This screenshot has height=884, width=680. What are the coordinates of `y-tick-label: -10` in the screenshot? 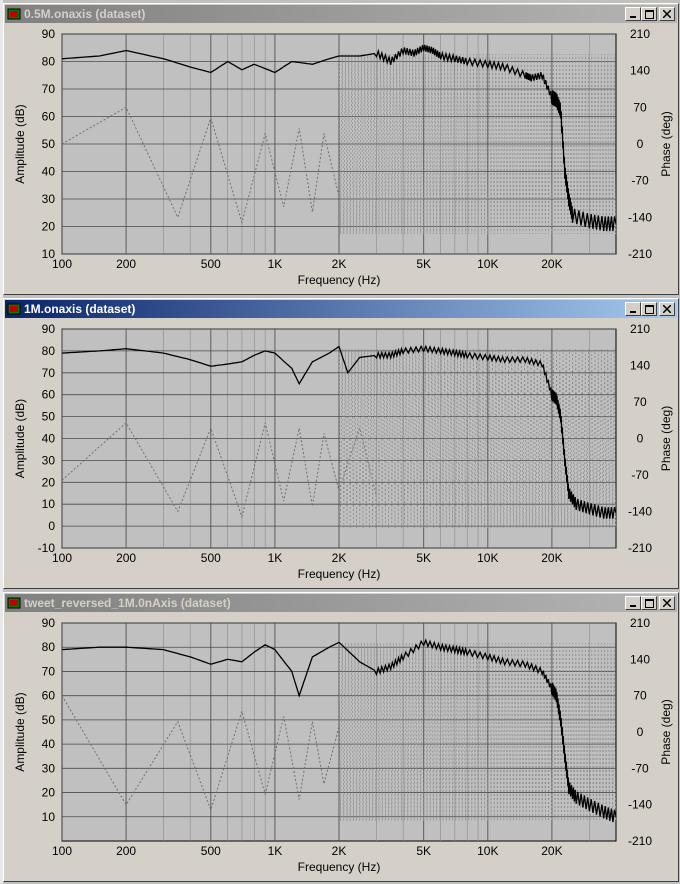 It's located at (47, 548).